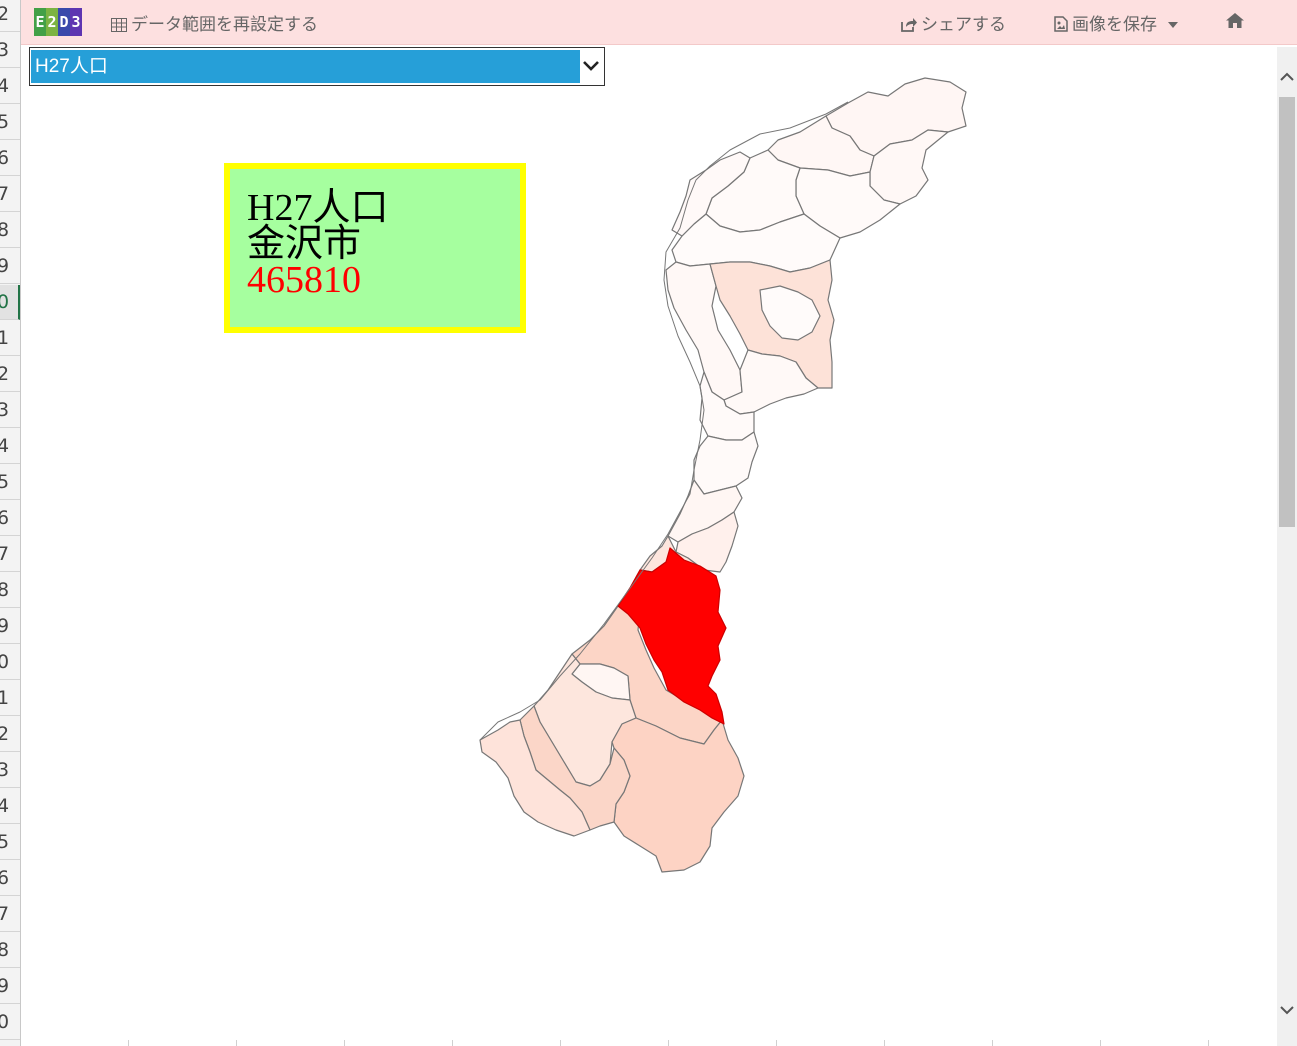 This screenshot has height=1046, width=1297. I want to click on caret-down-icon, so click(1173, 23).